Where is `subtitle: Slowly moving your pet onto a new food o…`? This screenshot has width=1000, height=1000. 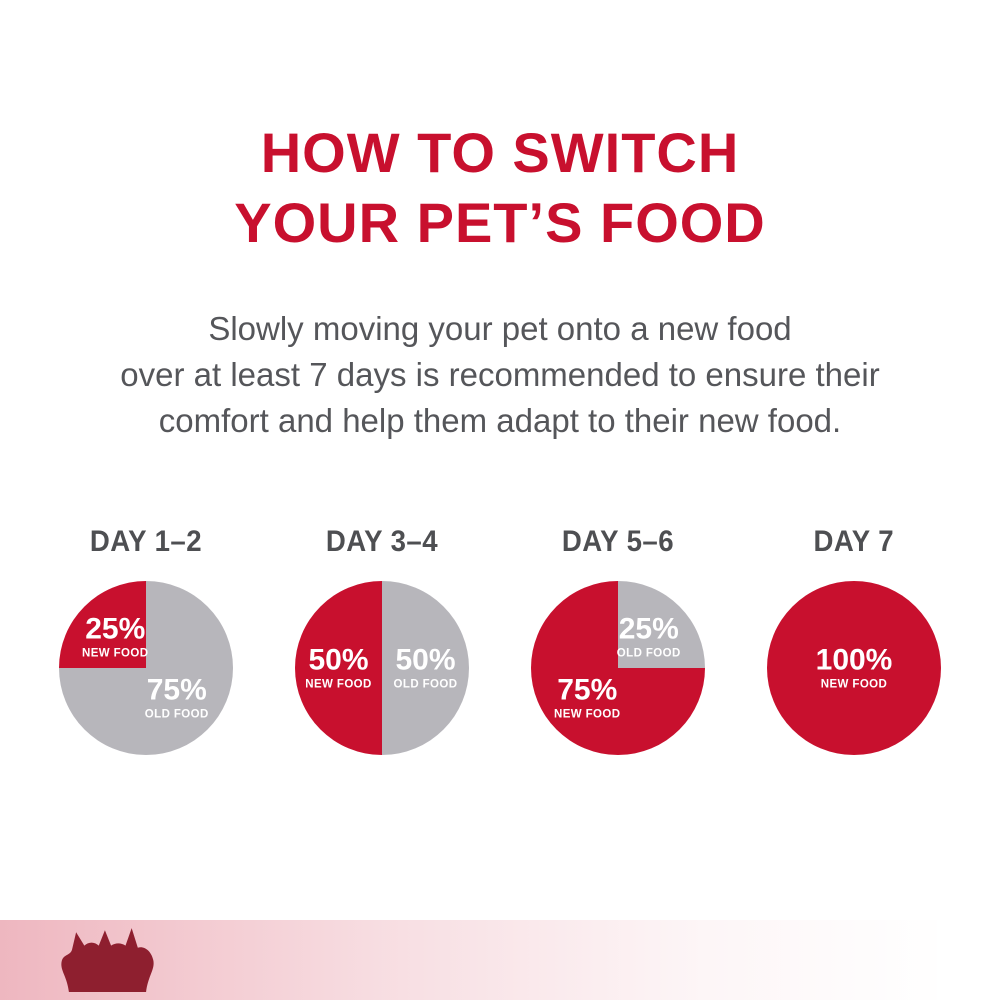
subtitle: Slowly moving your pet onto a new food o… is located at coordinates (500, 375).